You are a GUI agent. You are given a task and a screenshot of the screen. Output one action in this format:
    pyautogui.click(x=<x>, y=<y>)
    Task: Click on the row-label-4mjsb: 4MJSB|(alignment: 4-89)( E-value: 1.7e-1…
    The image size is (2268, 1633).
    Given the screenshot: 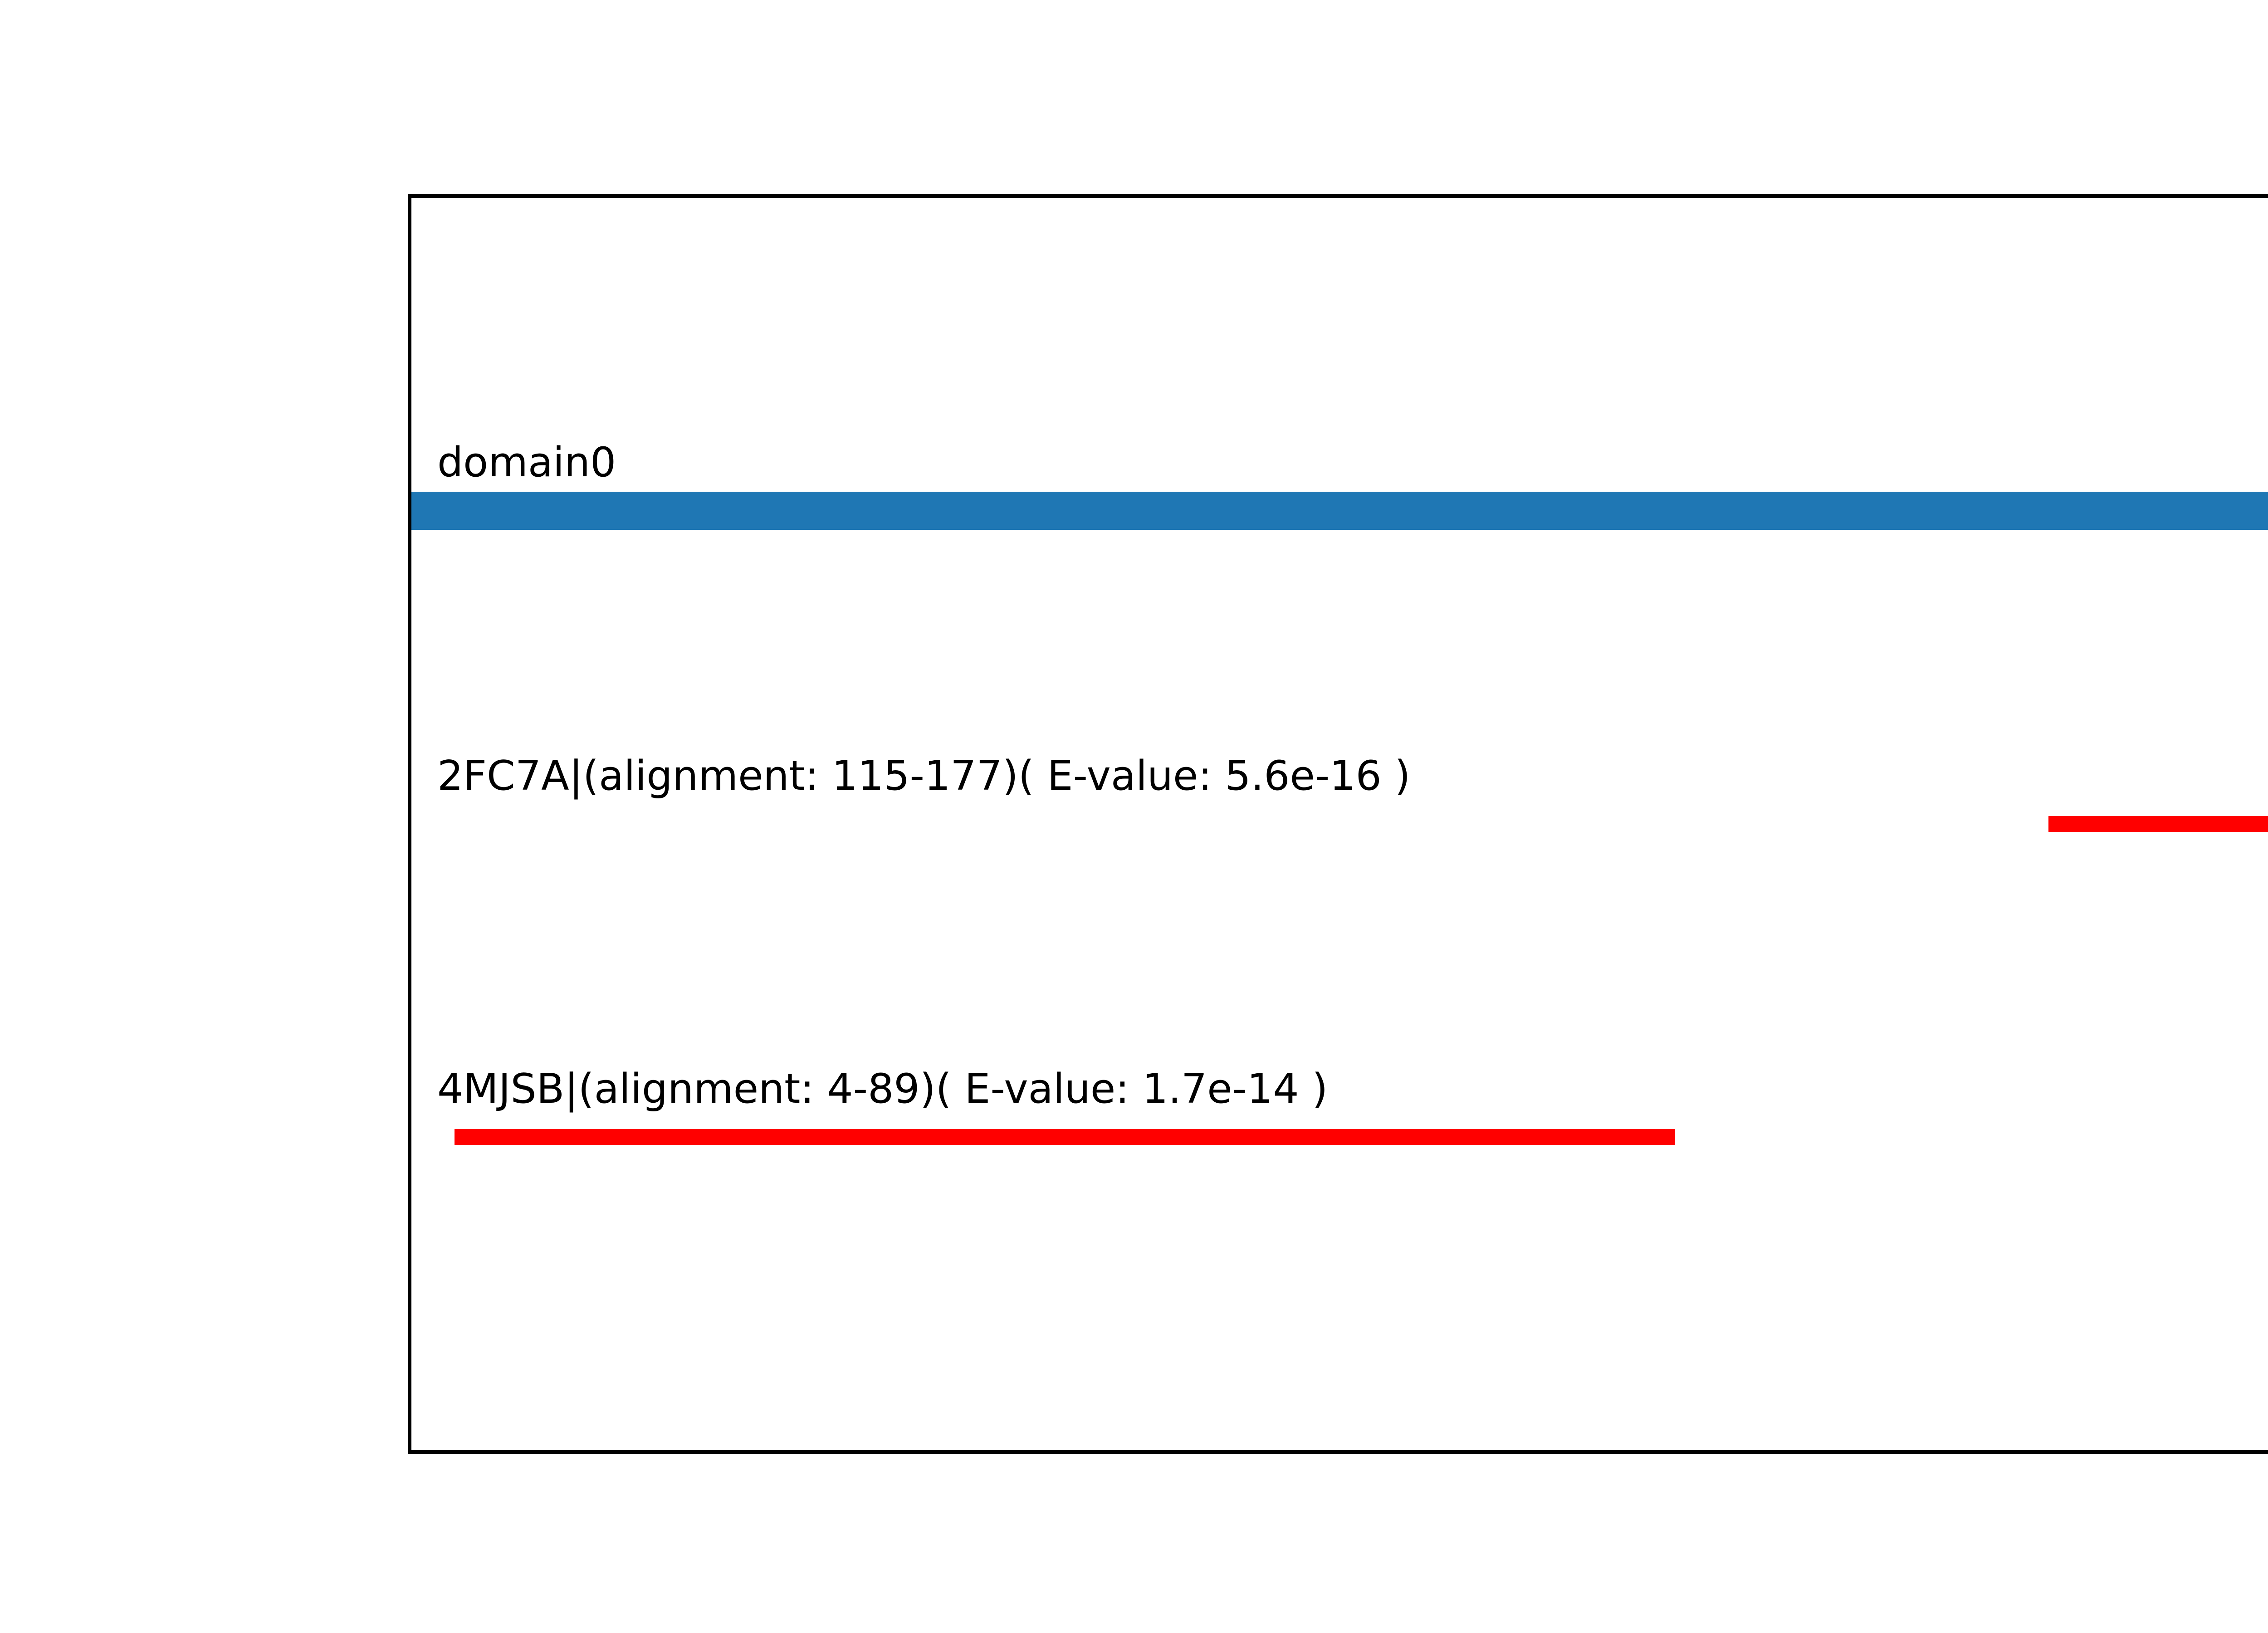 What is the action you would take?
    pyautogui.click(x=882, y=1089)
    